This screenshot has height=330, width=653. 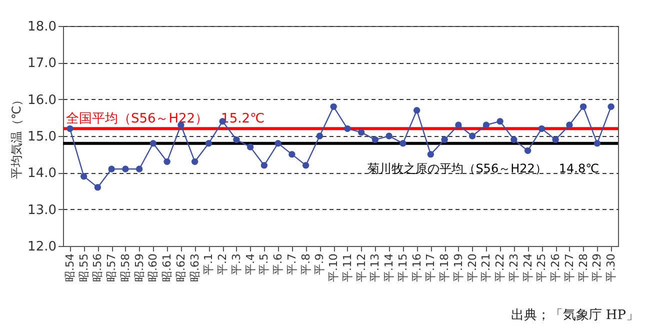 What do you see at coordinates (97, 268) in the screenshot?
I see `x-tick-label: 昭.56` at bounding box center [97, 268].